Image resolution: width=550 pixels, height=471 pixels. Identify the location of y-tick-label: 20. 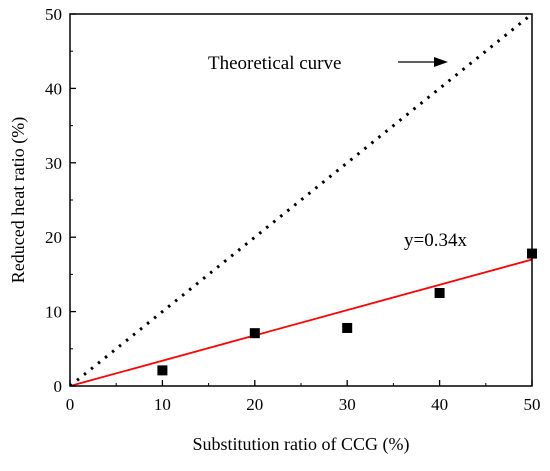
(53, 237).